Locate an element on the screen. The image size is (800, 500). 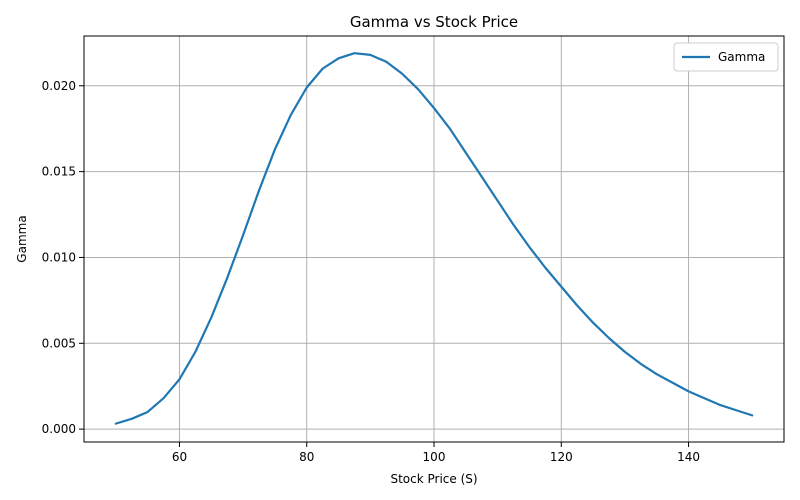
x-tick-label: 80 is located at coordinates (306, 457).